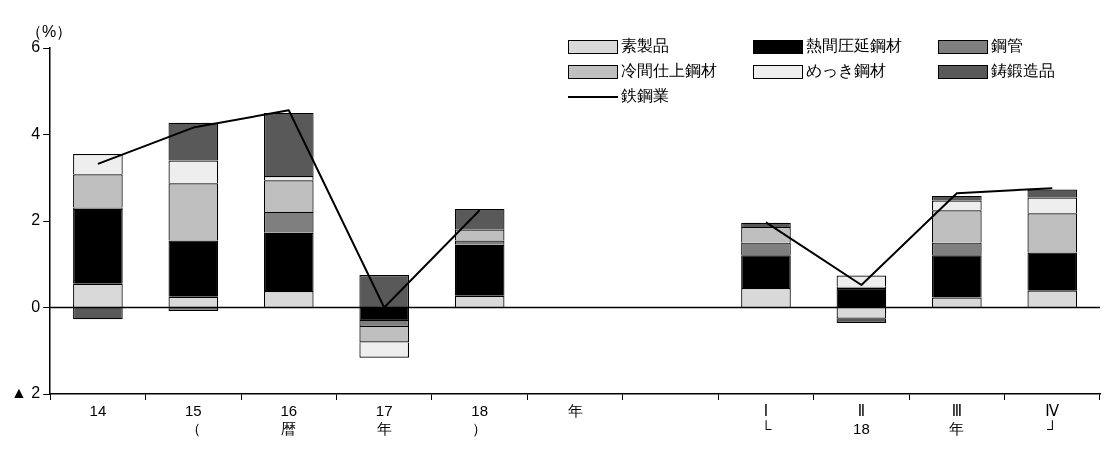  I want to click on x-tick-label: 年, so click(575, 411).